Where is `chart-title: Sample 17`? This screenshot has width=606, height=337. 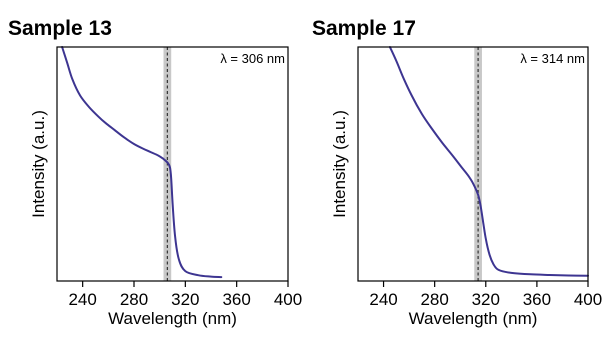 chart-title: Sample 17 is located at coordinates (364, 28).